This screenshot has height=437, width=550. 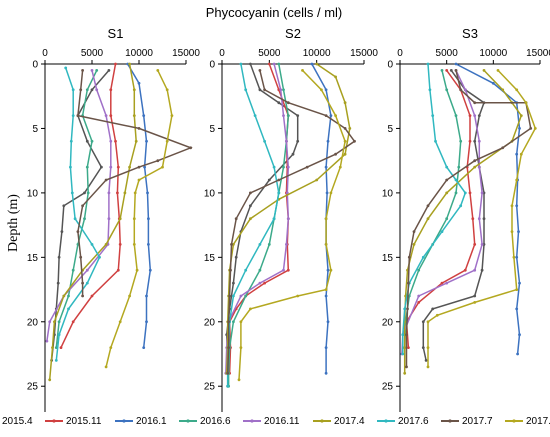 I want to click on legend-label: 2015.4, so click(x=17, y=421).